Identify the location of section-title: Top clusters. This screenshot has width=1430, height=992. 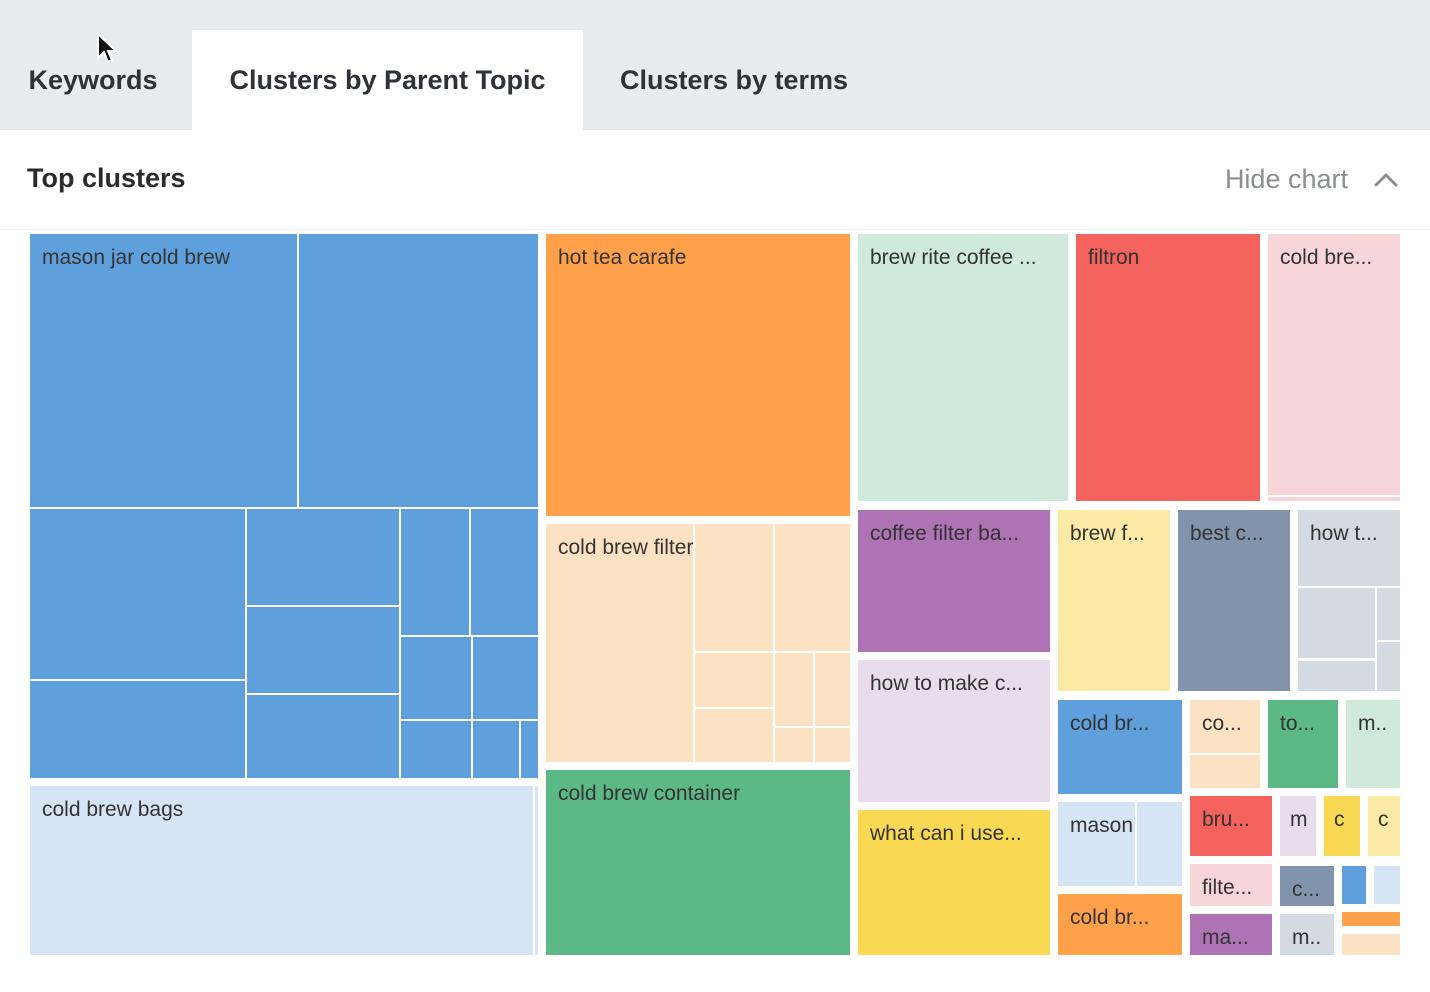
(106, 178).